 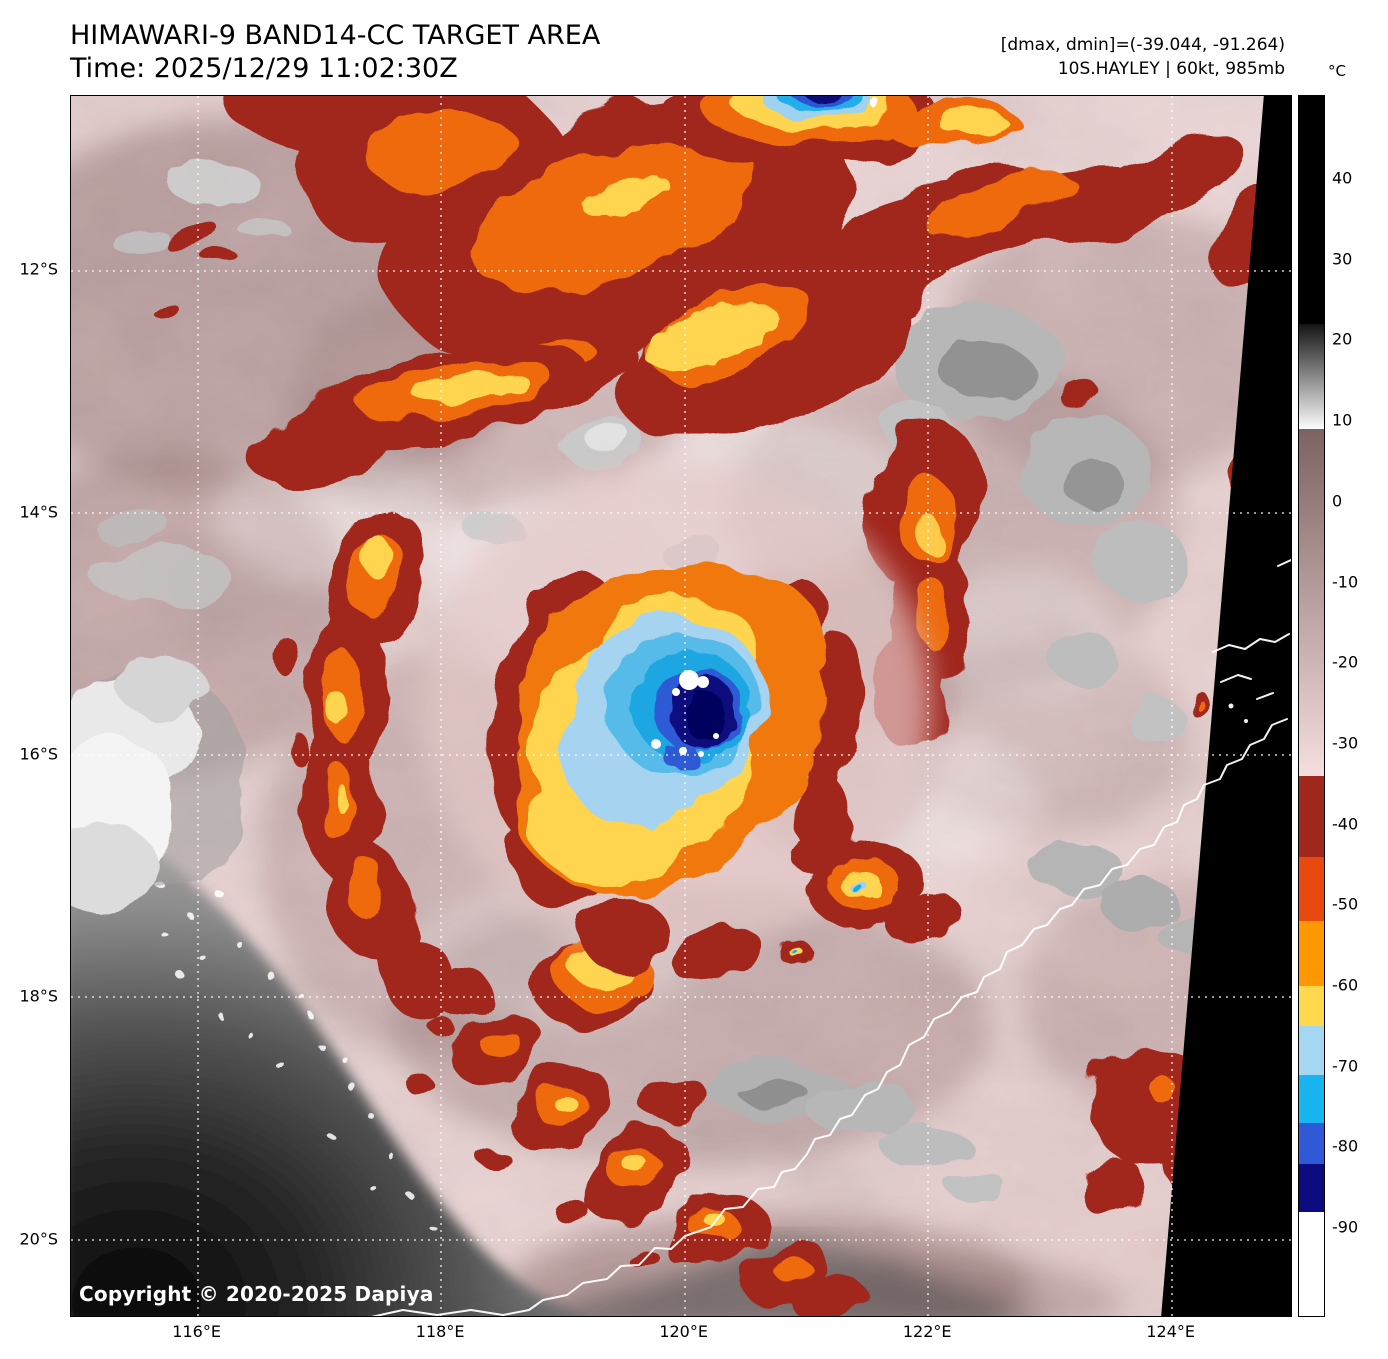 I want to click on lon-axis: 116°E 118°E 120°E 122°E 124°E, so click(x=680, y=1335).